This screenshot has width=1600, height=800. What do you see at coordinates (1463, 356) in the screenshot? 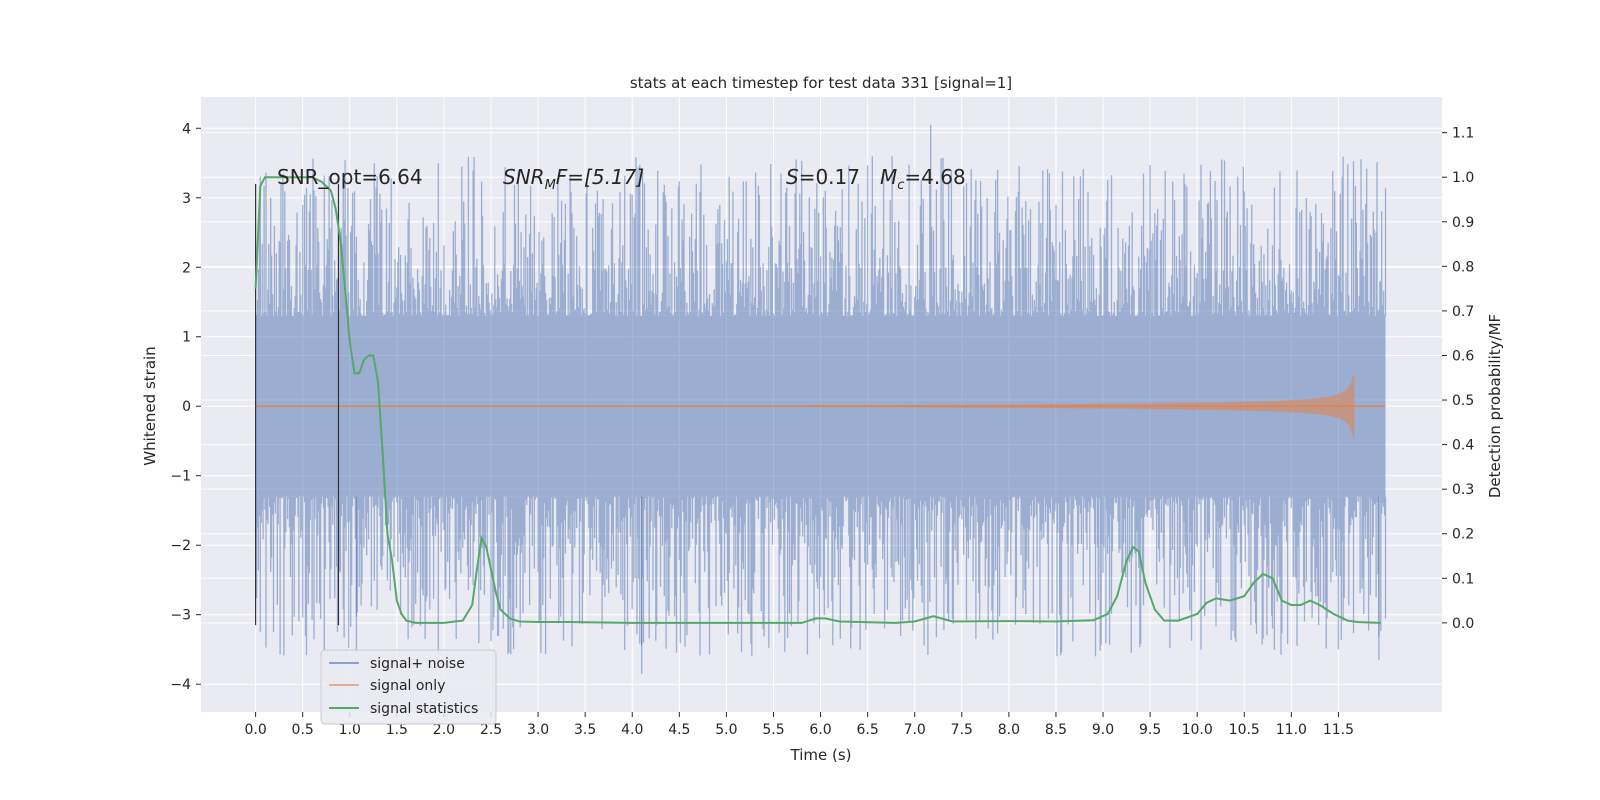
I see `y-right-tick-label: 0.6` at bounding box center [1463, 356].